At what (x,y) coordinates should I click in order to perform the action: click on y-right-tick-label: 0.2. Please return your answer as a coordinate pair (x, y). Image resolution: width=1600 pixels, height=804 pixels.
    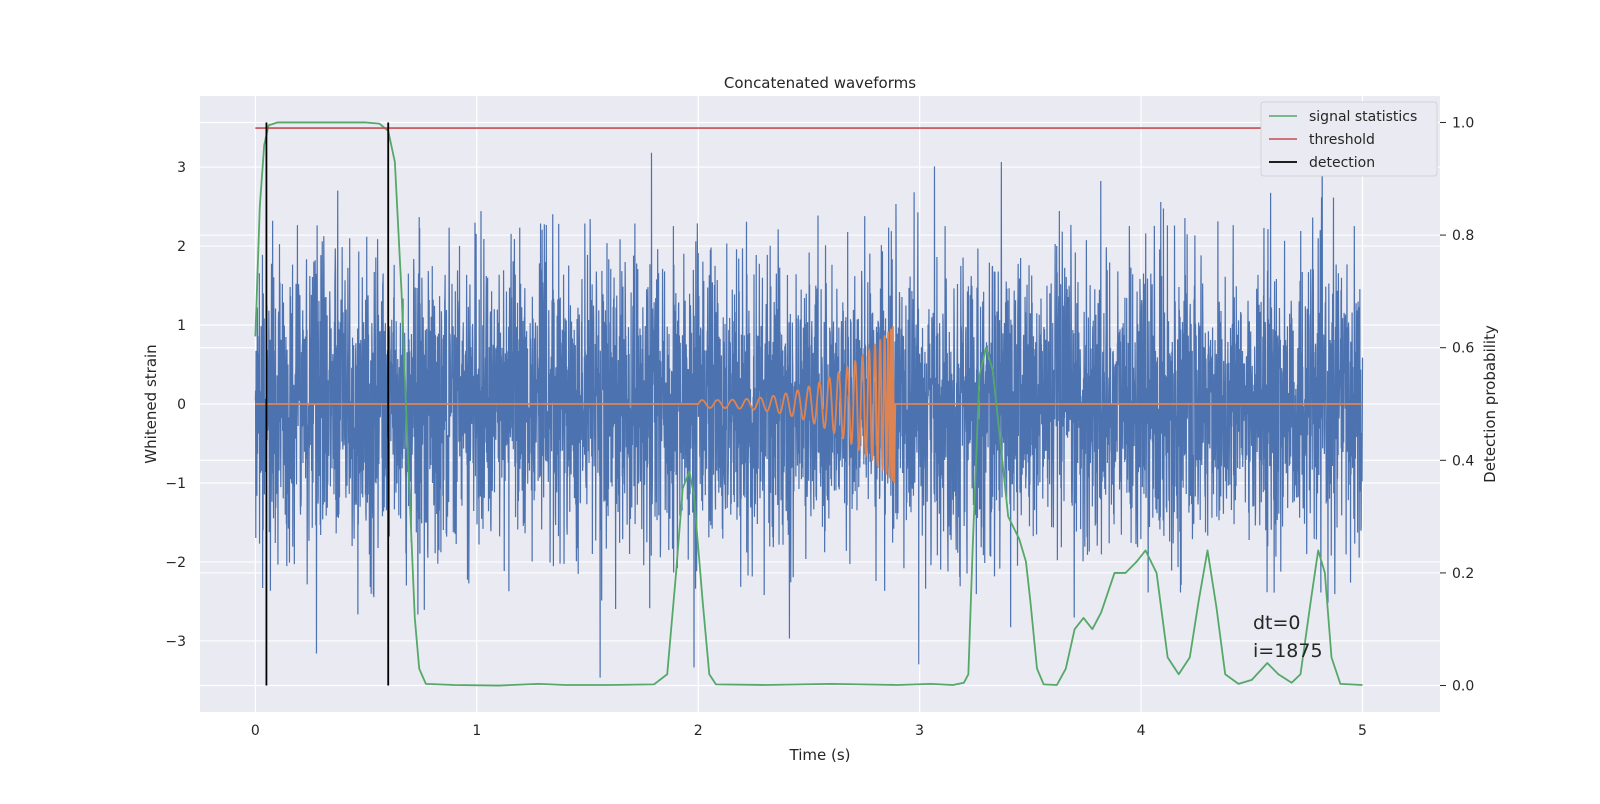
    Looking at the image, I should click on (1463, 574).